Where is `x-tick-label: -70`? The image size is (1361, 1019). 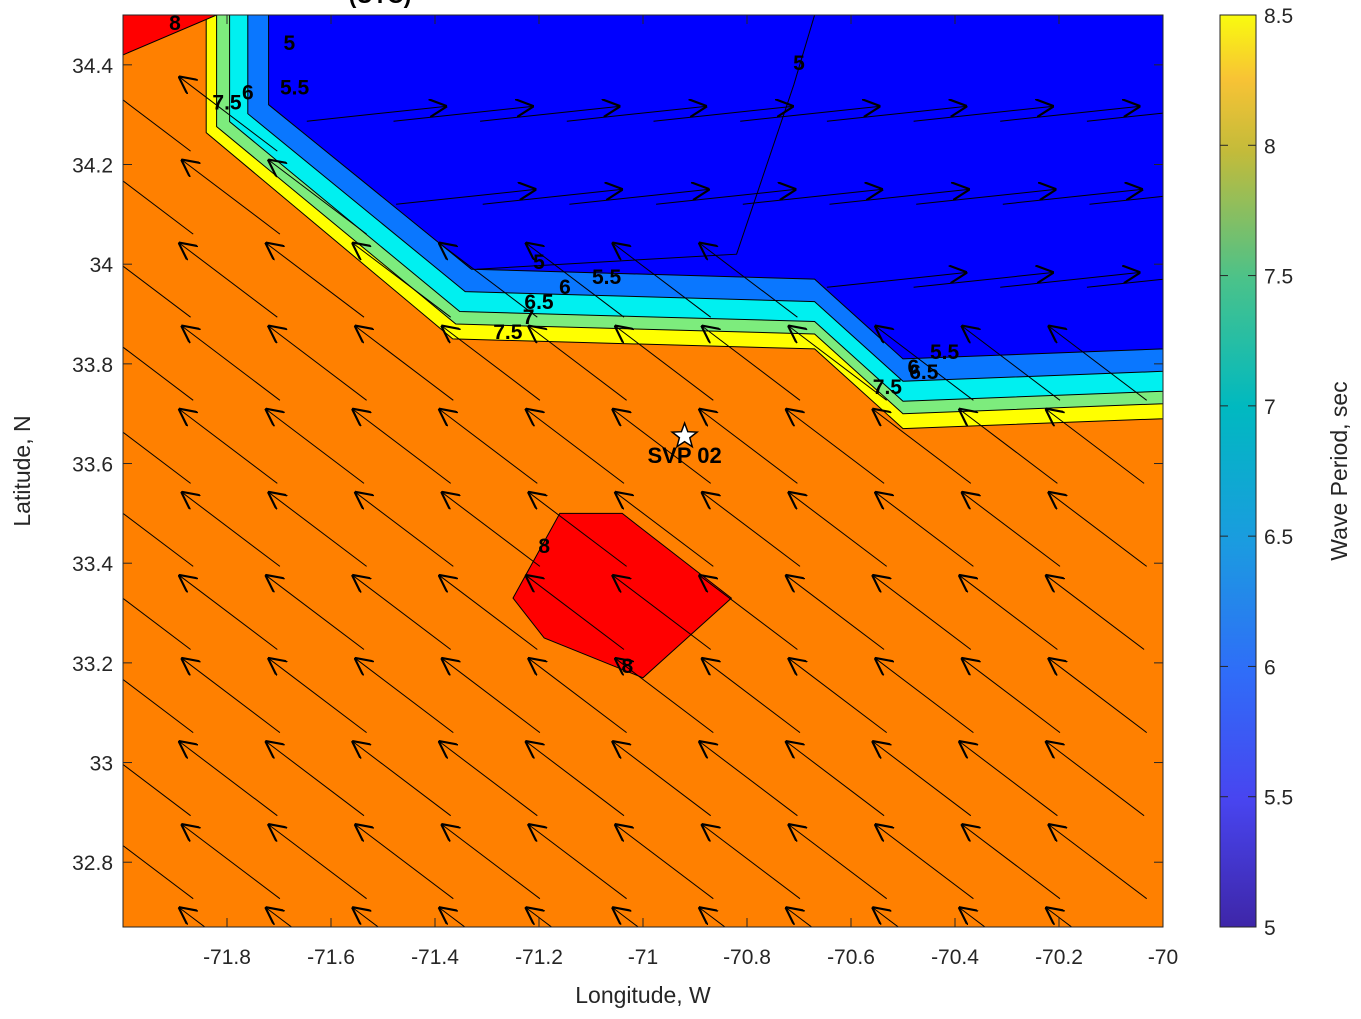 x-tick-label: -70 is located at coordinates (1163, 957).